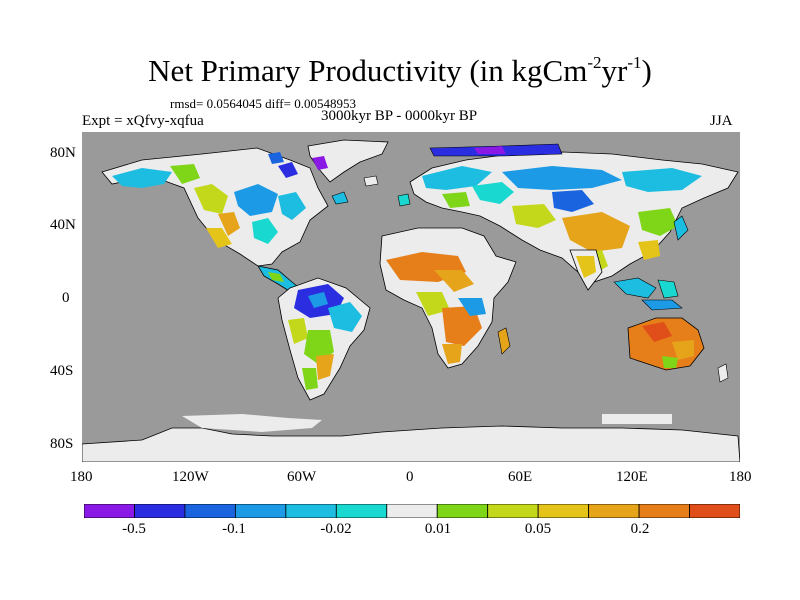 The width and height of the screenshot is (800, 600). Describe the element at coordinates (410, 477) in the screenshot. I see `x-tick-label: 0` at that location.